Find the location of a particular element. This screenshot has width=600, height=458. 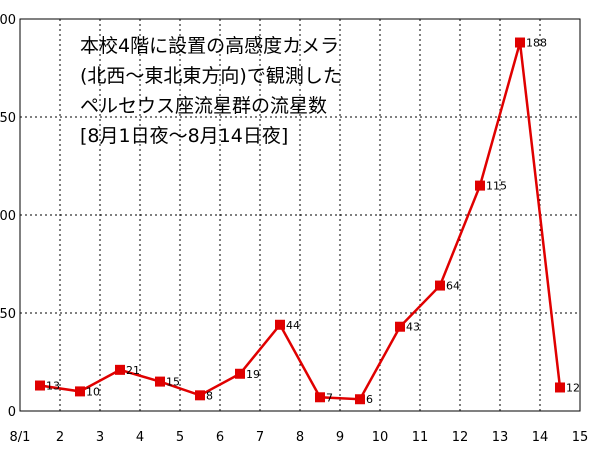

data-label: 7 is located at coordinates (329, 397).